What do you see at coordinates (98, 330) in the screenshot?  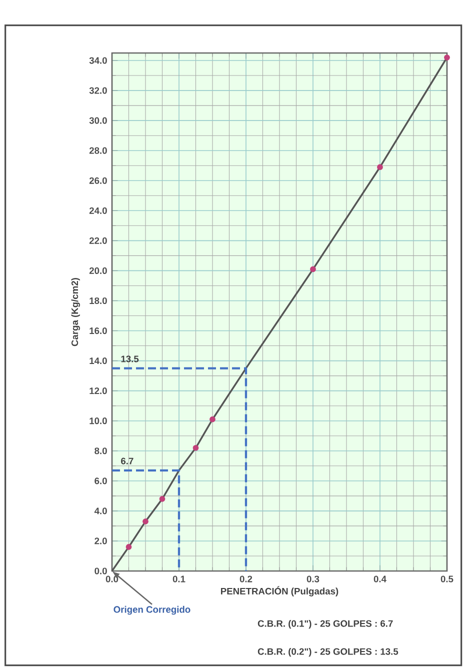 I see `y-tick-label: 16.0` at bounding box center [98, 330].